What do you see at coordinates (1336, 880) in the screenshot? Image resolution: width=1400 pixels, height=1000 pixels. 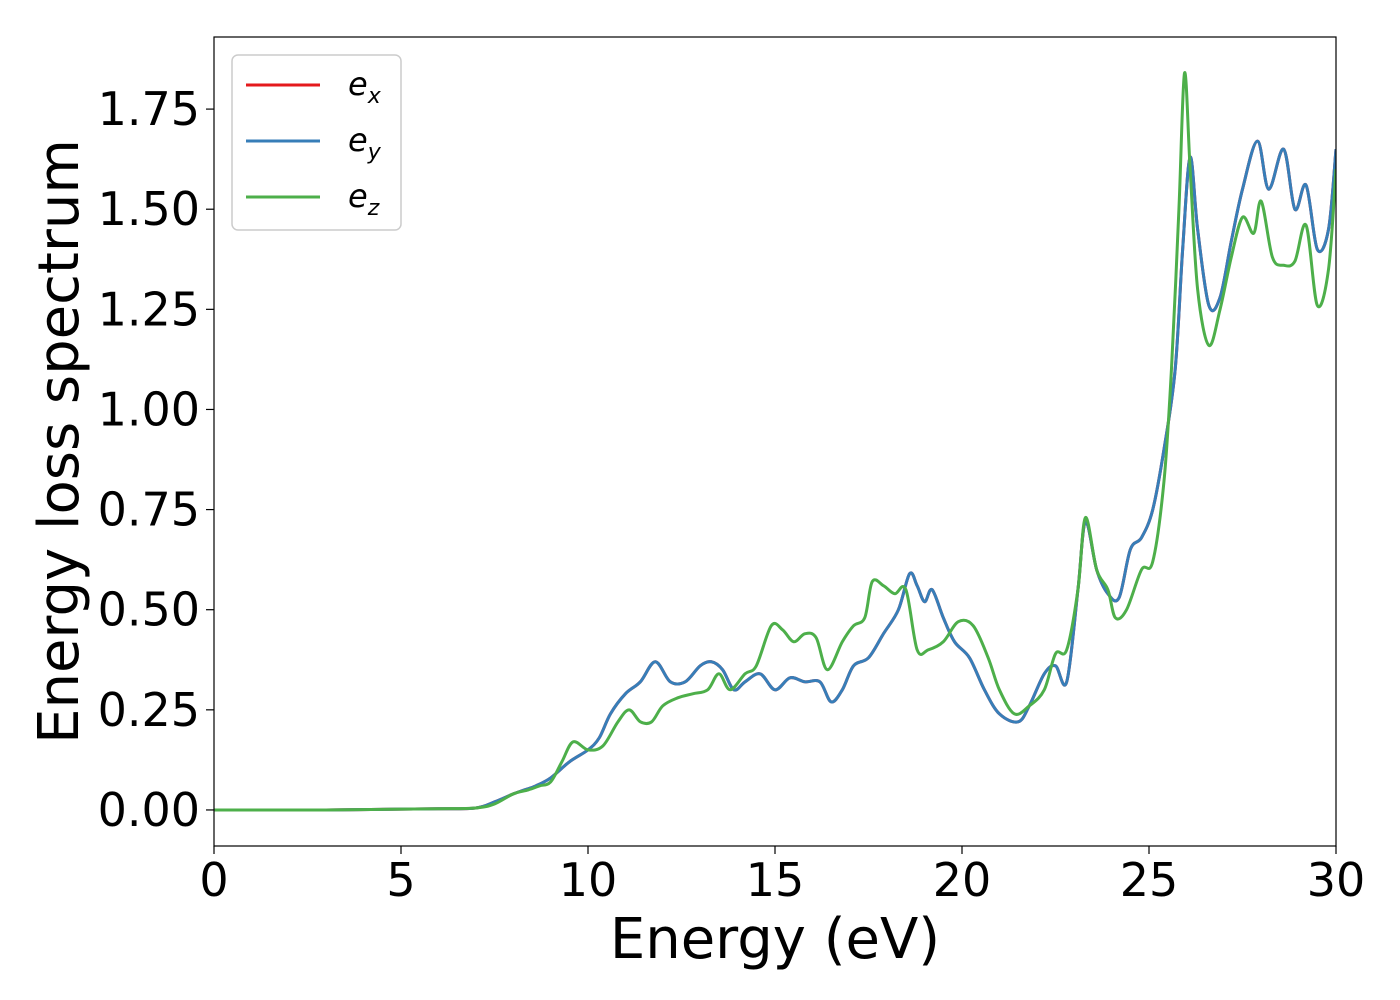 I see `x-tick-label: 30` at bounding box center [1336, 880].